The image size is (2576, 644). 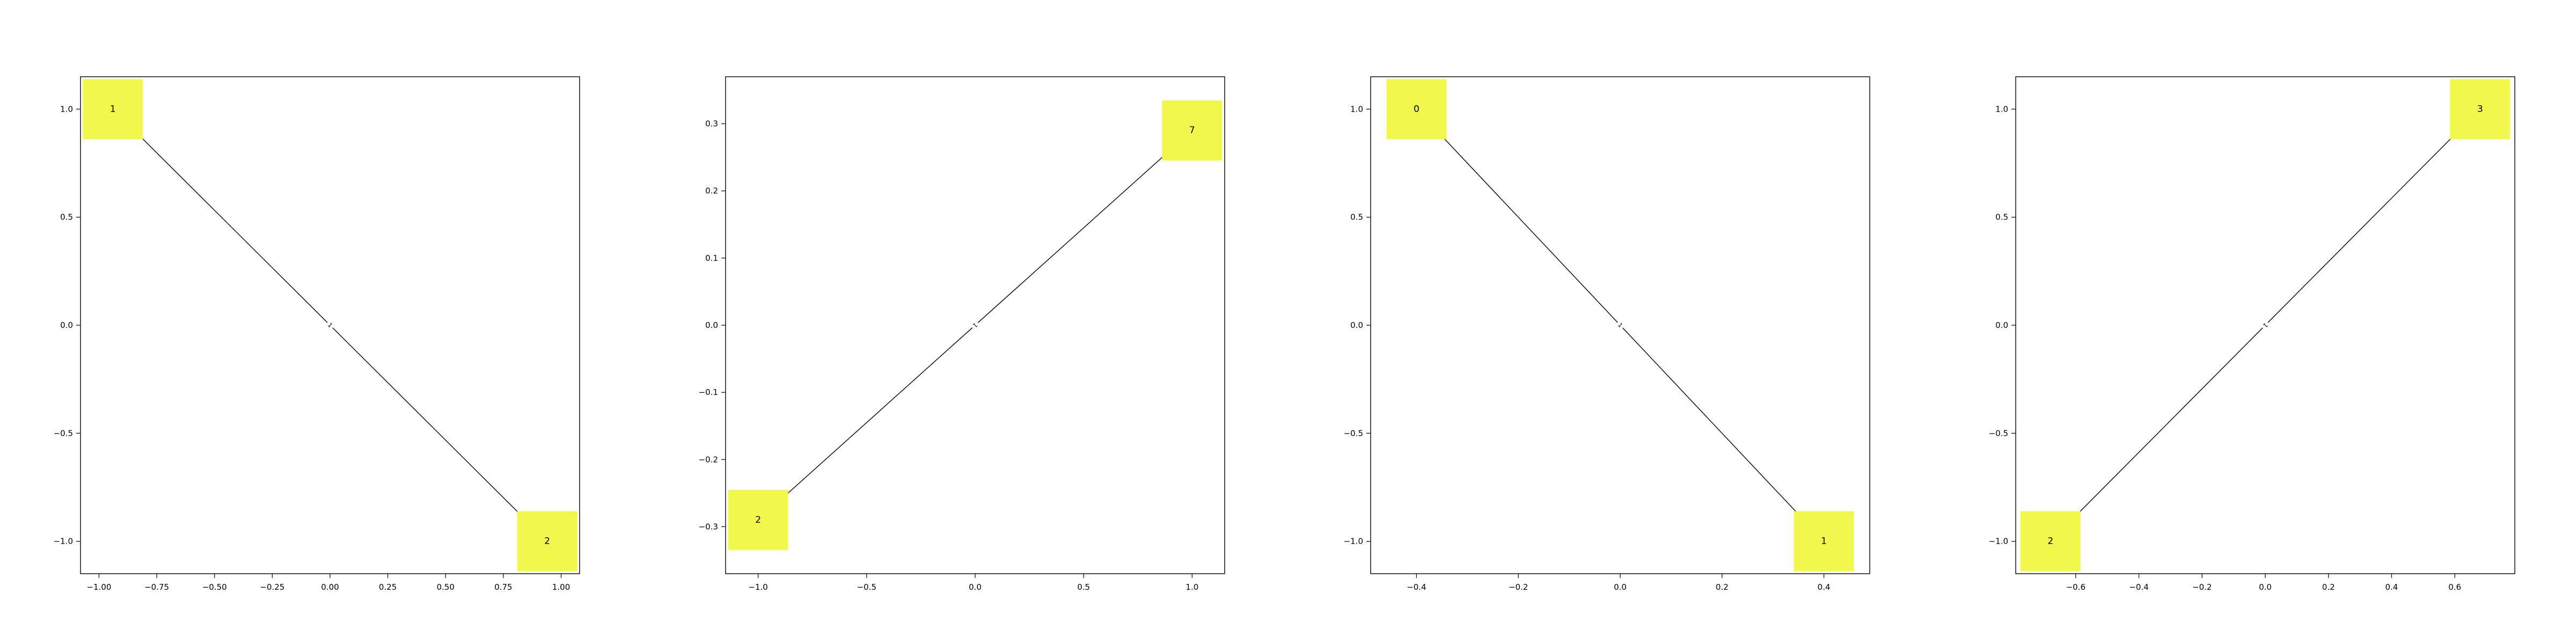 I want to click on node-label: 3, so click(x=2480, y=109).